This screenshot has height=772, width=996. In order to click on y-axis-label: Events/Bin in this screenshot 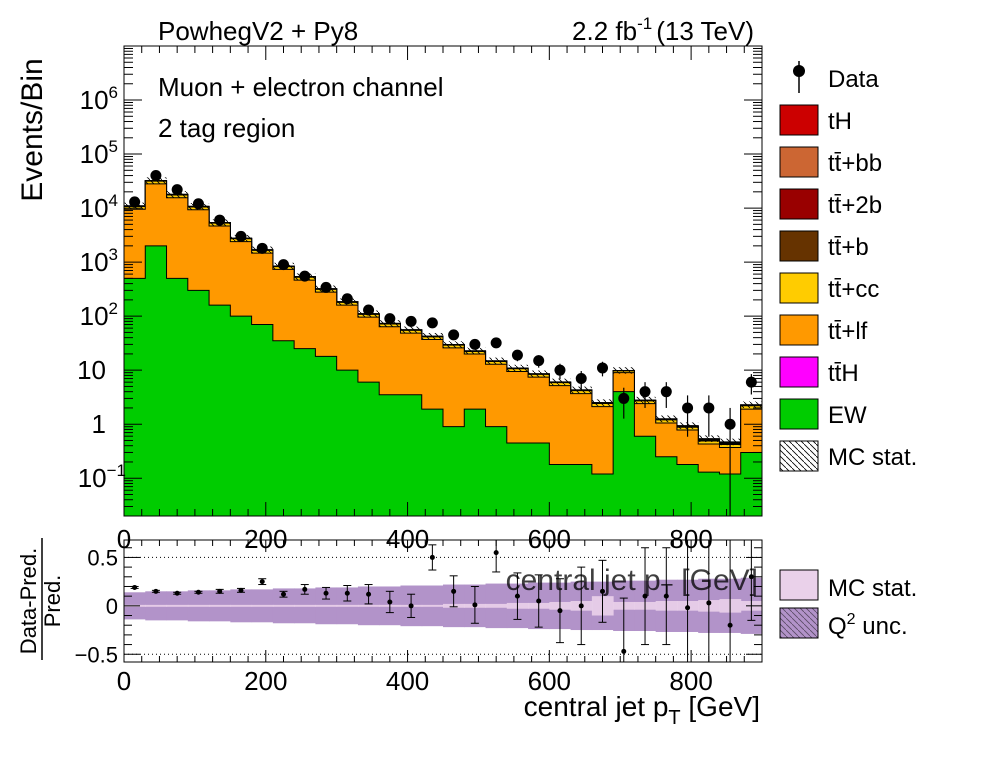, I will do `click(32, 129)`.